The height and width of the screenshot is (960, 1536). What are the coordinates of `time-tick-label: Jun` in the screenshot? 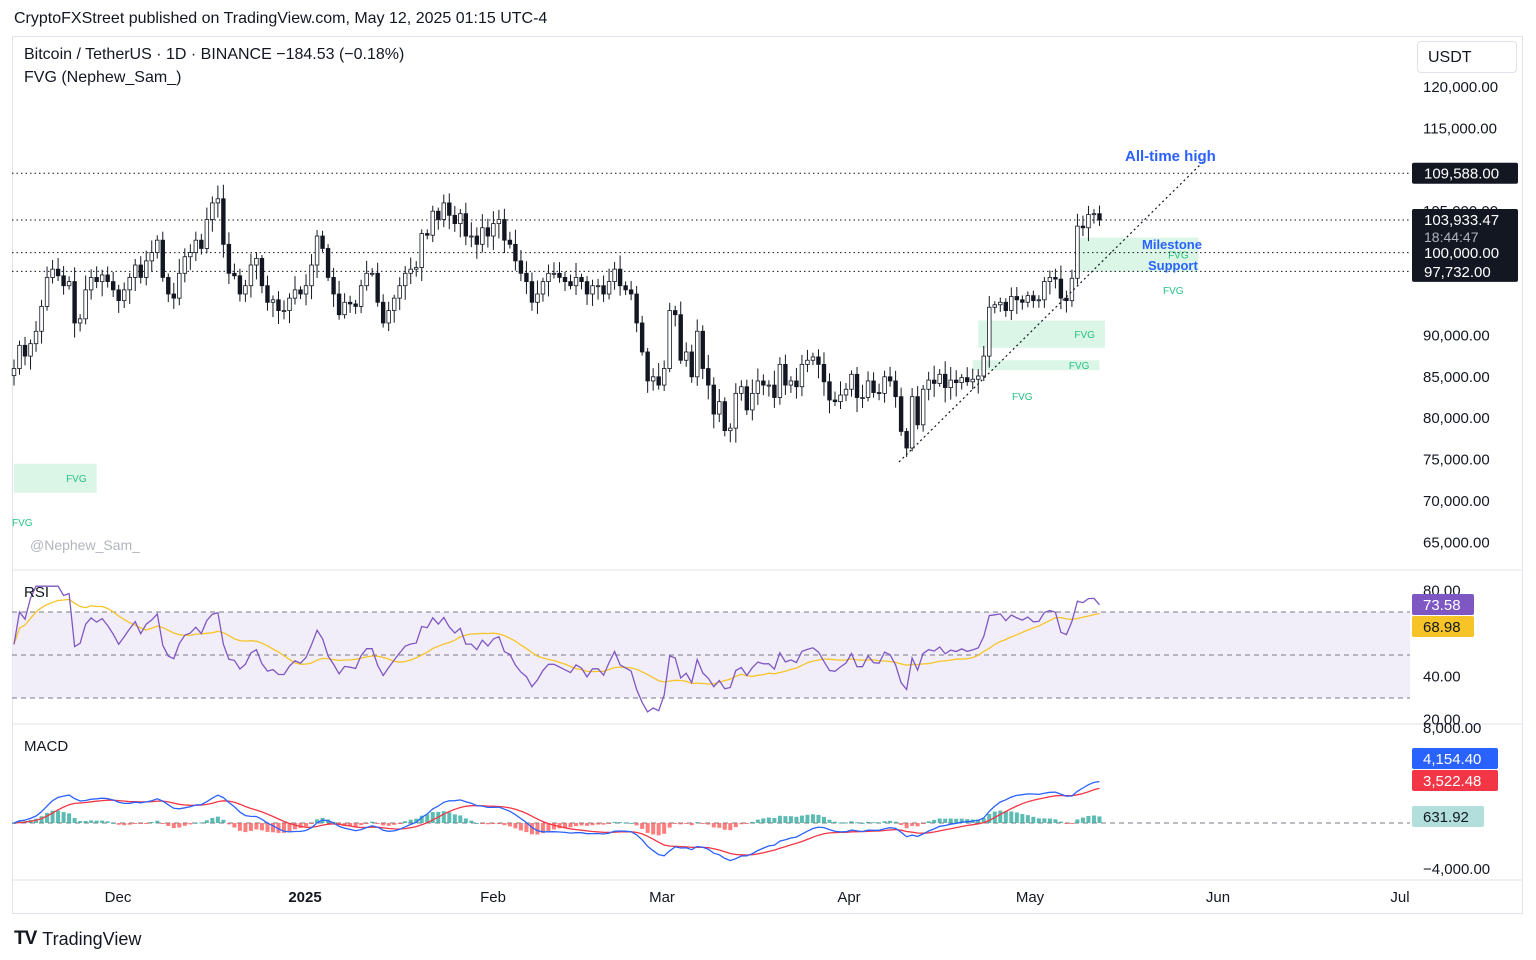 It's located at (1218, 897).